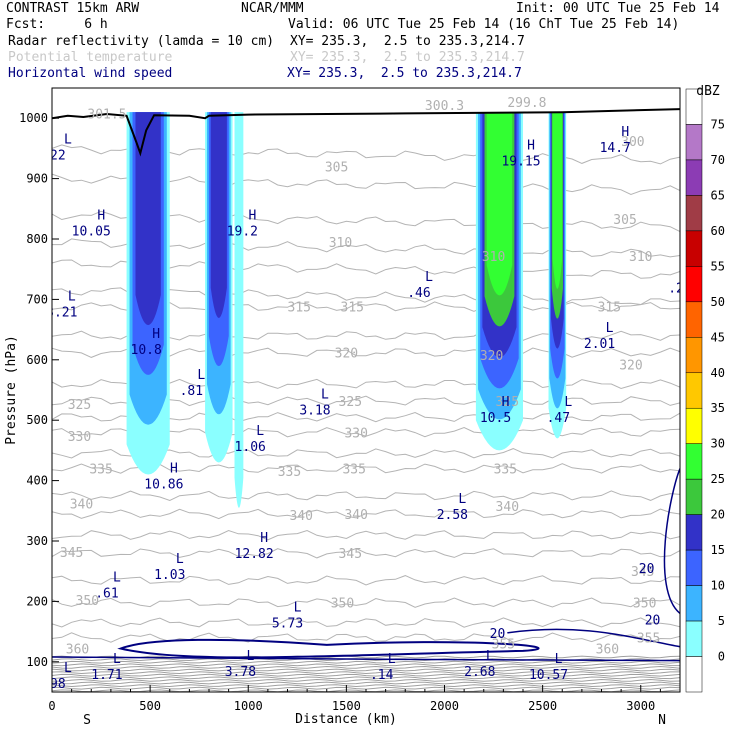  I want to click on extremum-value: 10.05, so click(91, 232).